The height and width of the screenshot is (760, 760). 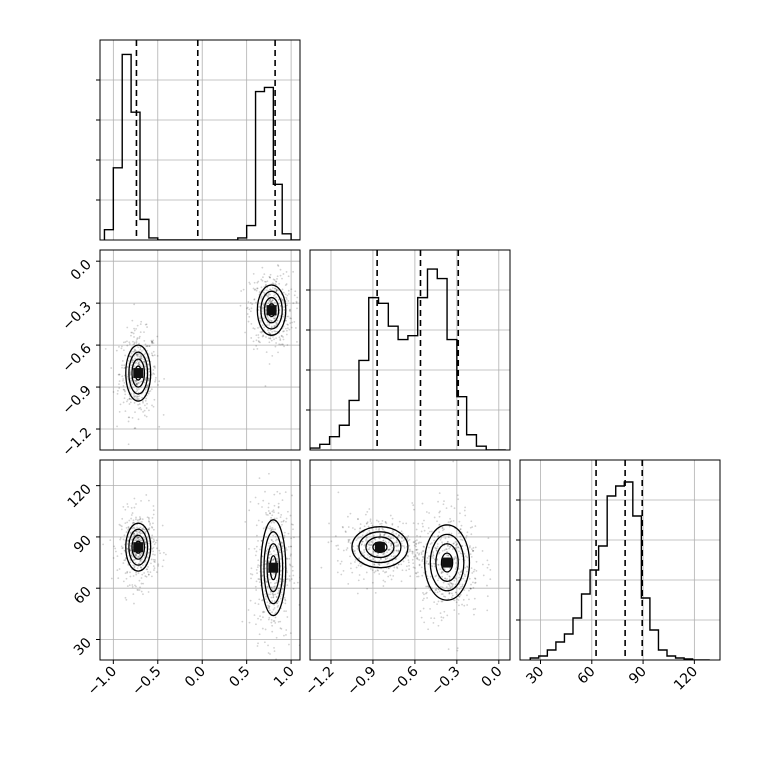 What do you see at coordinates (102, 681) in the screenshot?
I see `xtick-label-0-0: −1.0` at bounding box center [102, 681].